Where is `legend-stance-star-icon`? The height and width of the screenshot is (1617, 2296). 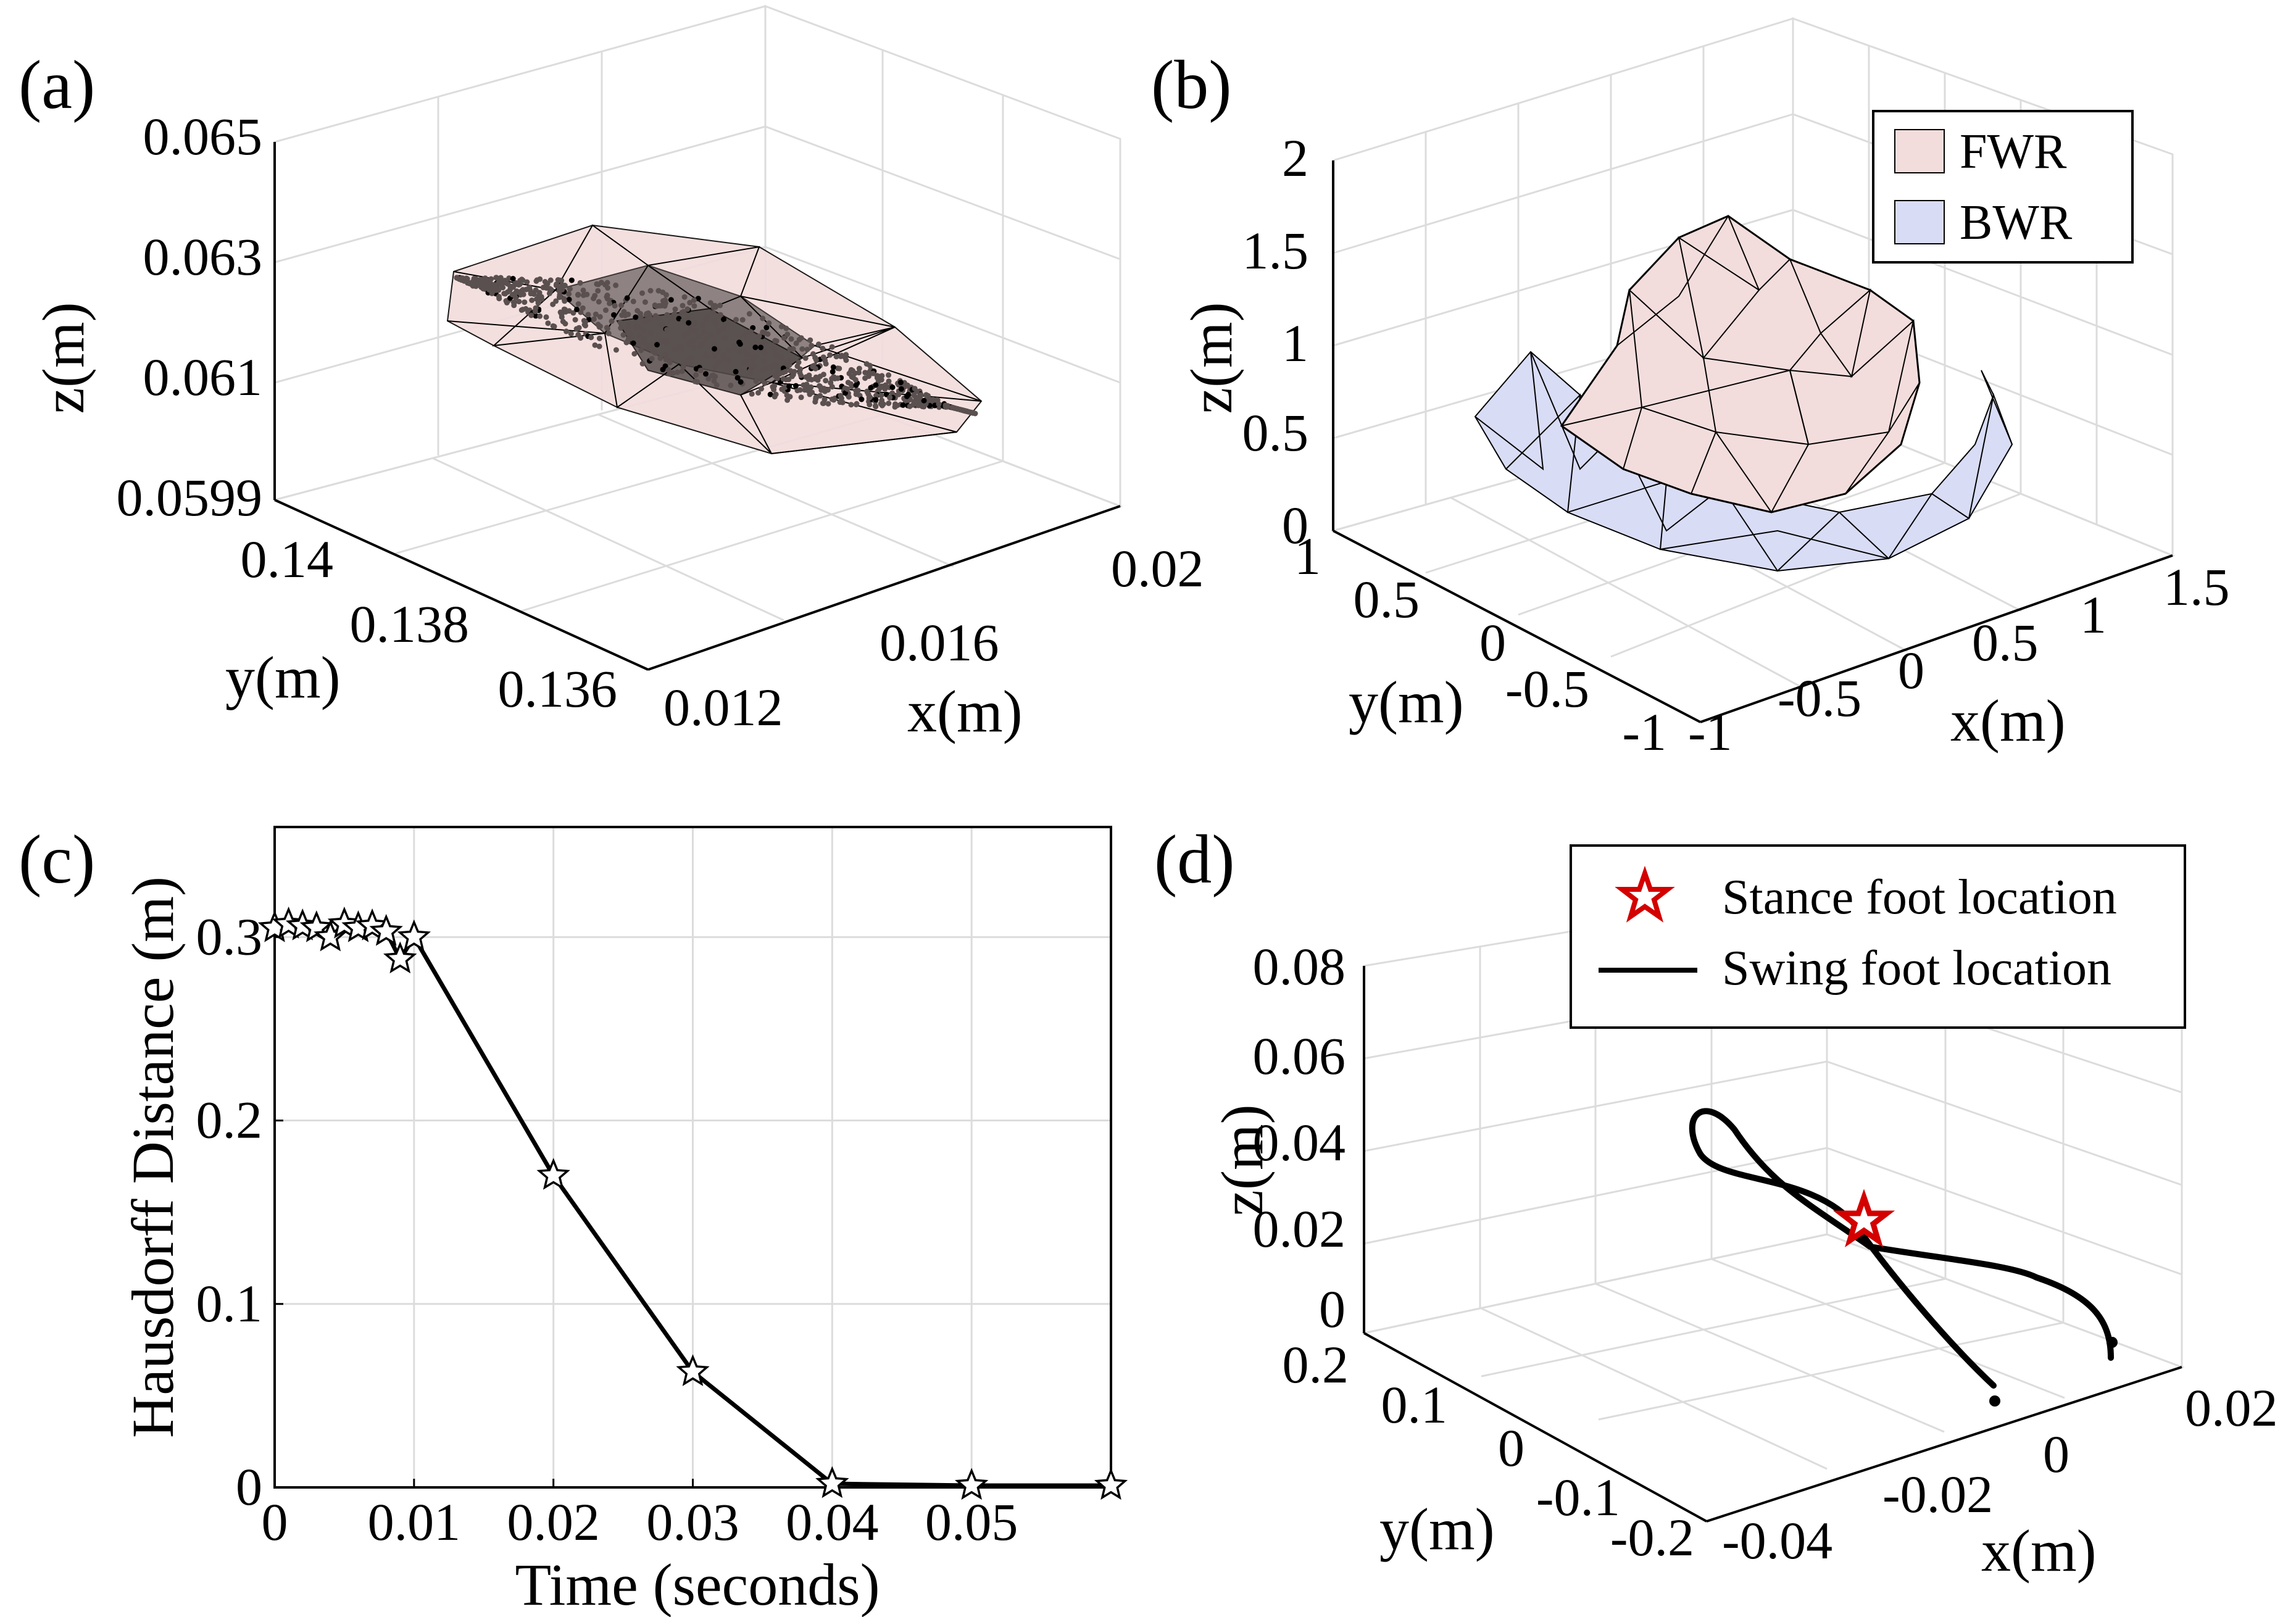
legend-stance-star-icon is located at coordinates (1645, 894).